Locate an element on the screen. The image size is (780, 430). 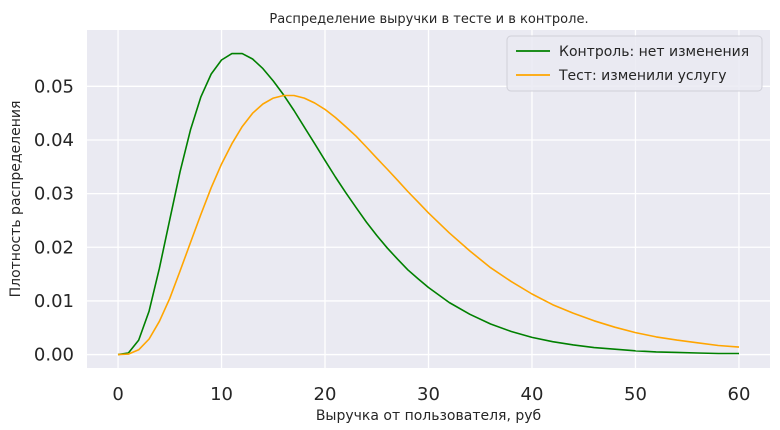
x-tick-label: 0 is located at coordinates (117, 394).